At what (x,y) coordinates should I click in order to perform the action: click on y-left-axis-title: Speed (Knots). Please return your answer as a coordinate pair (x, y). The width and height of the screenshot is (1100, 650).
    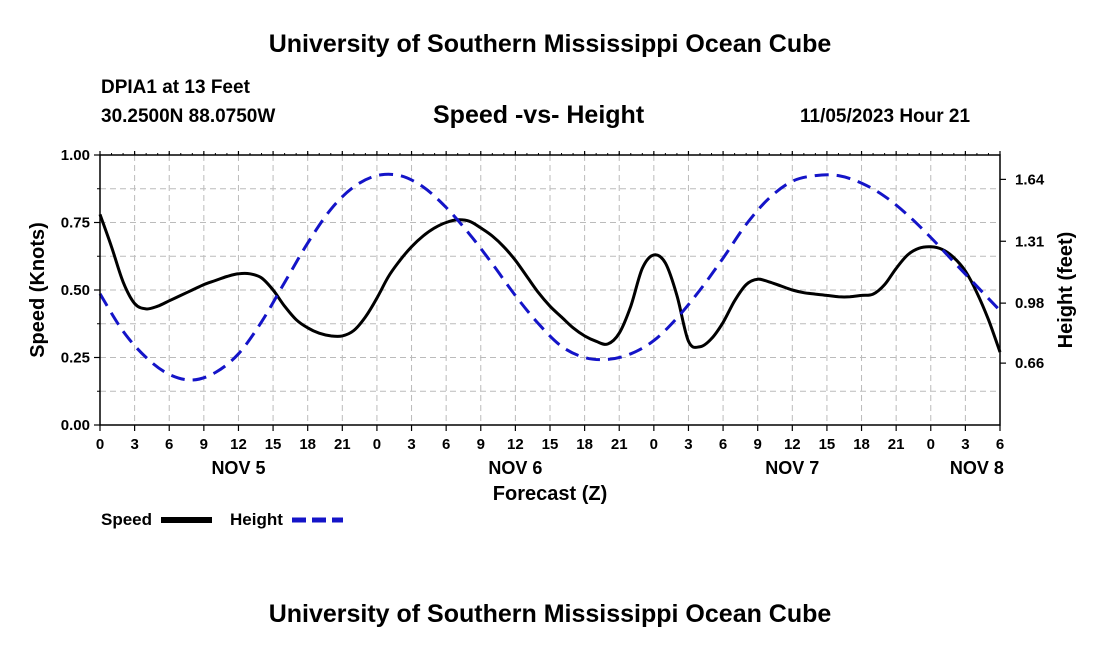
    Looking at the image, I should click on (38, 290).